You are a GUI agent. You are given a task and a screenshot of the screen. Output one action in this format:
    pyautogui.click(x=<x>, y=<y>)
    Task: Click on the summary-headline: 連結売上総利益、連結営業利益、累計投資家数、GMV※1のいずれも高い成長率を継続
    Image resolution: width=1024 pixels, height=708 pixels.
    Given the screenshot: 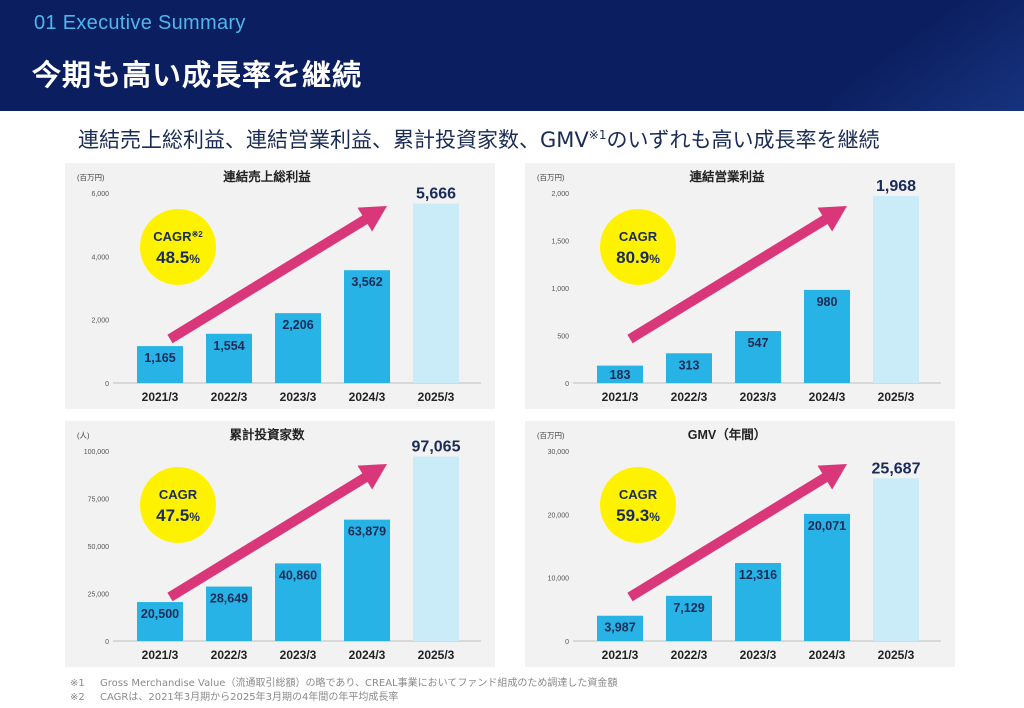 What is the action you would take?
    pyautogui.click(x=478, y=139)
    